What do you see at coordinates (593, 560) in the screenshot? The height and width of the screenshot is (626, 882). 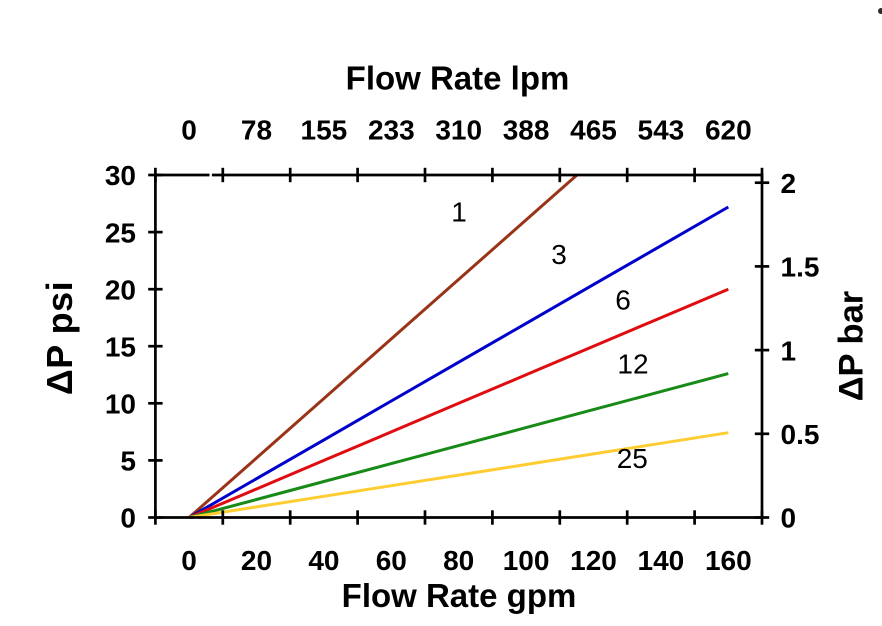 I see `svg-text: 120` at bounding box center [593, 560].